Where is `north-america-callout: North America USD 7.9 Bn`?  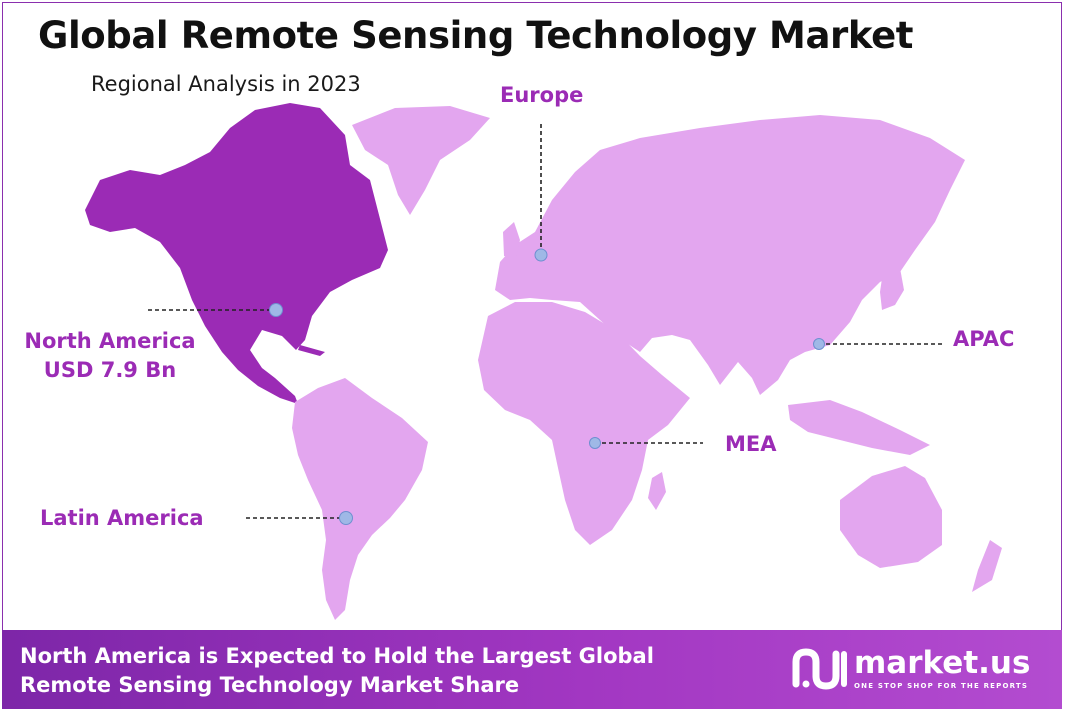
north-america-callout: North America USD 7.9 Bn is located at coordinates (110, 356).